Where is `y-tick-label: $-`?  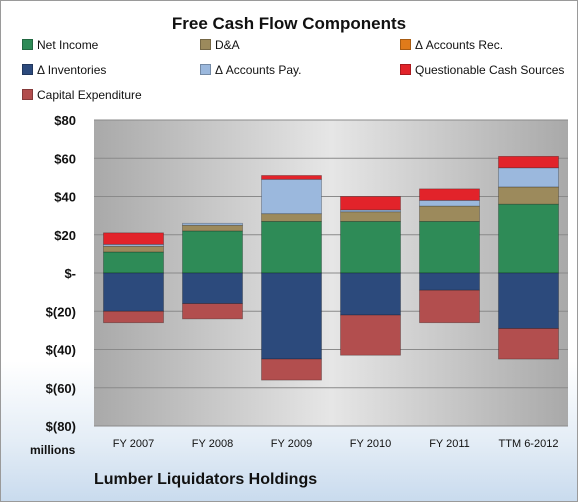 y-tick-label: $- is located at coordinates (70, 273).